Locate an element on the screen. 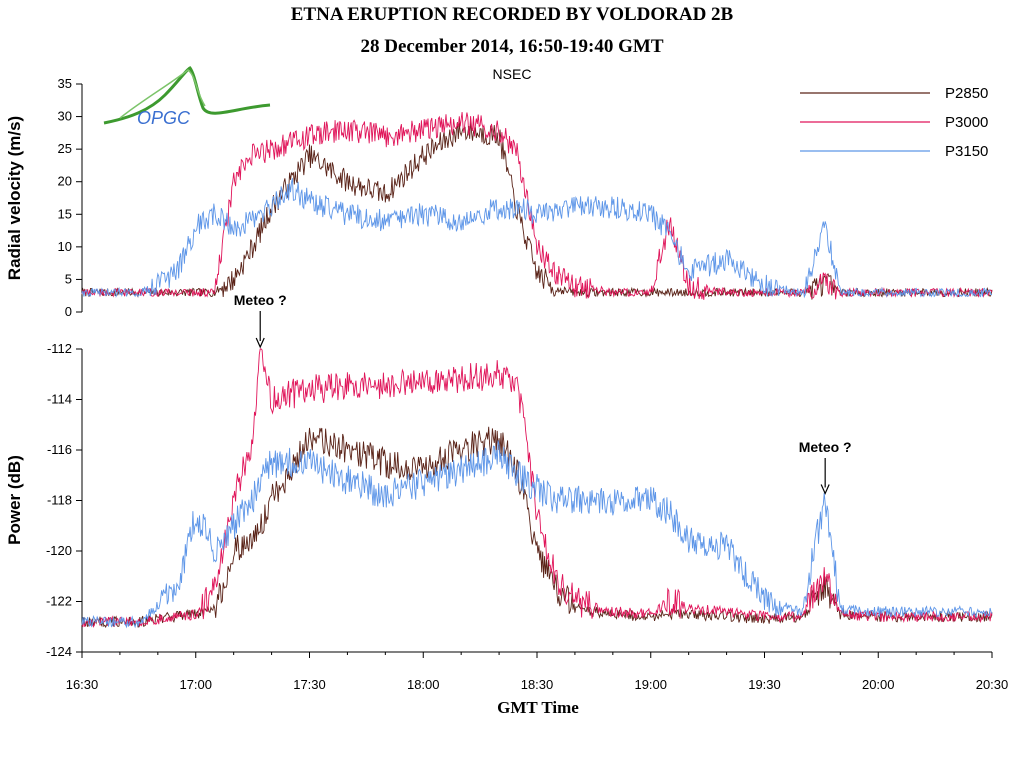 The height and width of the screenshot is (777, 1018). x-tick-label: 18:30 is located at coordinates (537, 684).